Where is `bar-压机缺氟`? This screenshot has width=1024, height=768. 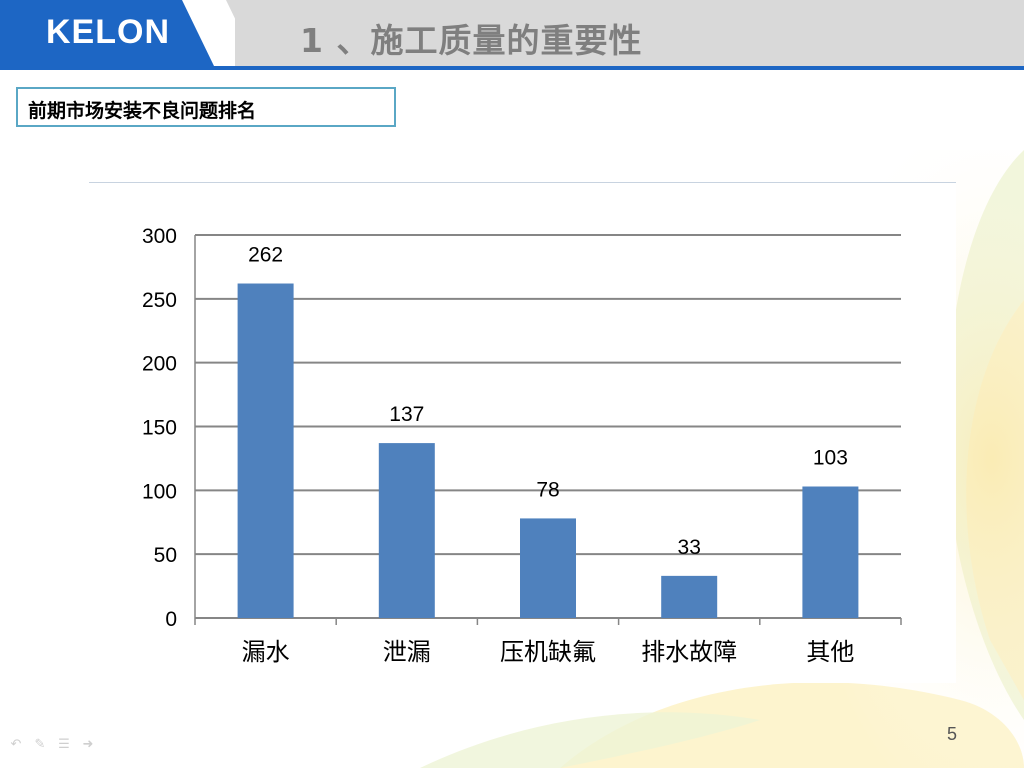
bar-压机缺氟 is located at coordinates (548, 568).